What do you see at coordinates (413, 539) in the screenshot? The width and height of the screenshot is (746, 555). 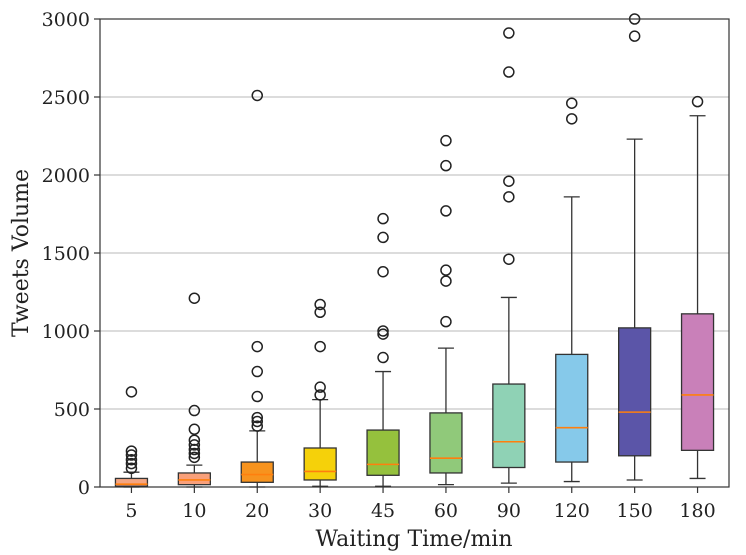 I see `x-axis-label: Waiting Time/min` at bounding box center [413, 539].